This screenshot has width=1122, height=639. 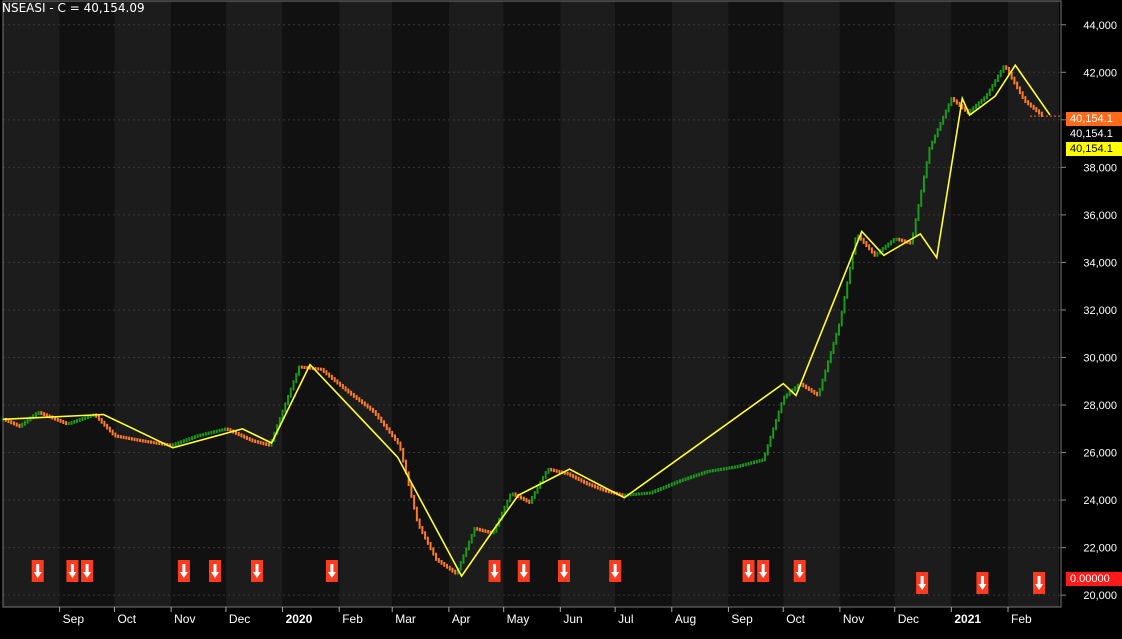 I want to click on close-price-label-white: 40,154.1, so click(x=1094, y=134).